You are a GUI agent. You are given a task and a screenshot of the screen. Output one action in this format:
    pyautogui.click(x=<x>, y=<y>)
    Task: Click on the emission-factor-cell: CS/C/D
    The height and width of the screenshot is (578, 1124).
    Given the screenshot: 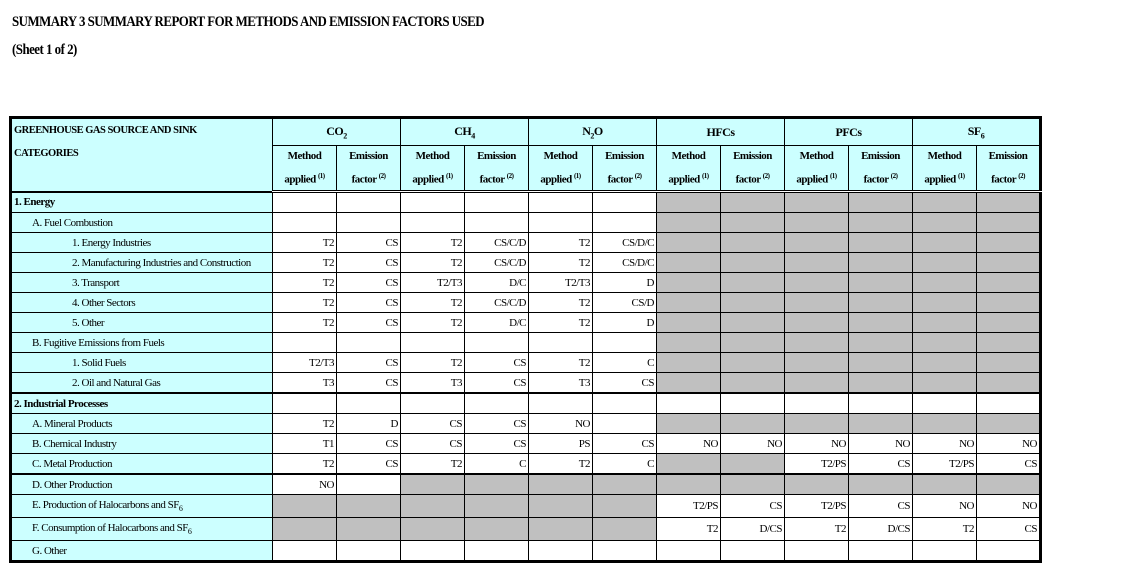 What is the action you would take?
    pyautogui.click(x=496, y=302)
    